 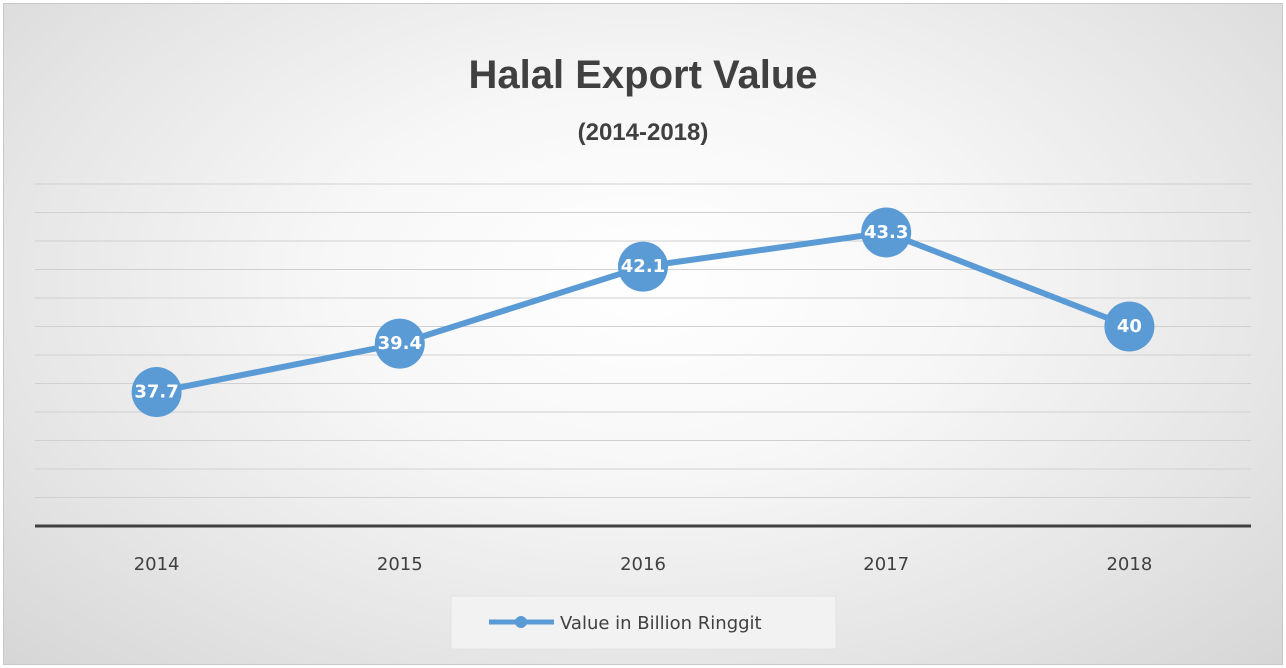 I want to click on chart-subtitle: (2014-2018), so click(x=643, y=132).